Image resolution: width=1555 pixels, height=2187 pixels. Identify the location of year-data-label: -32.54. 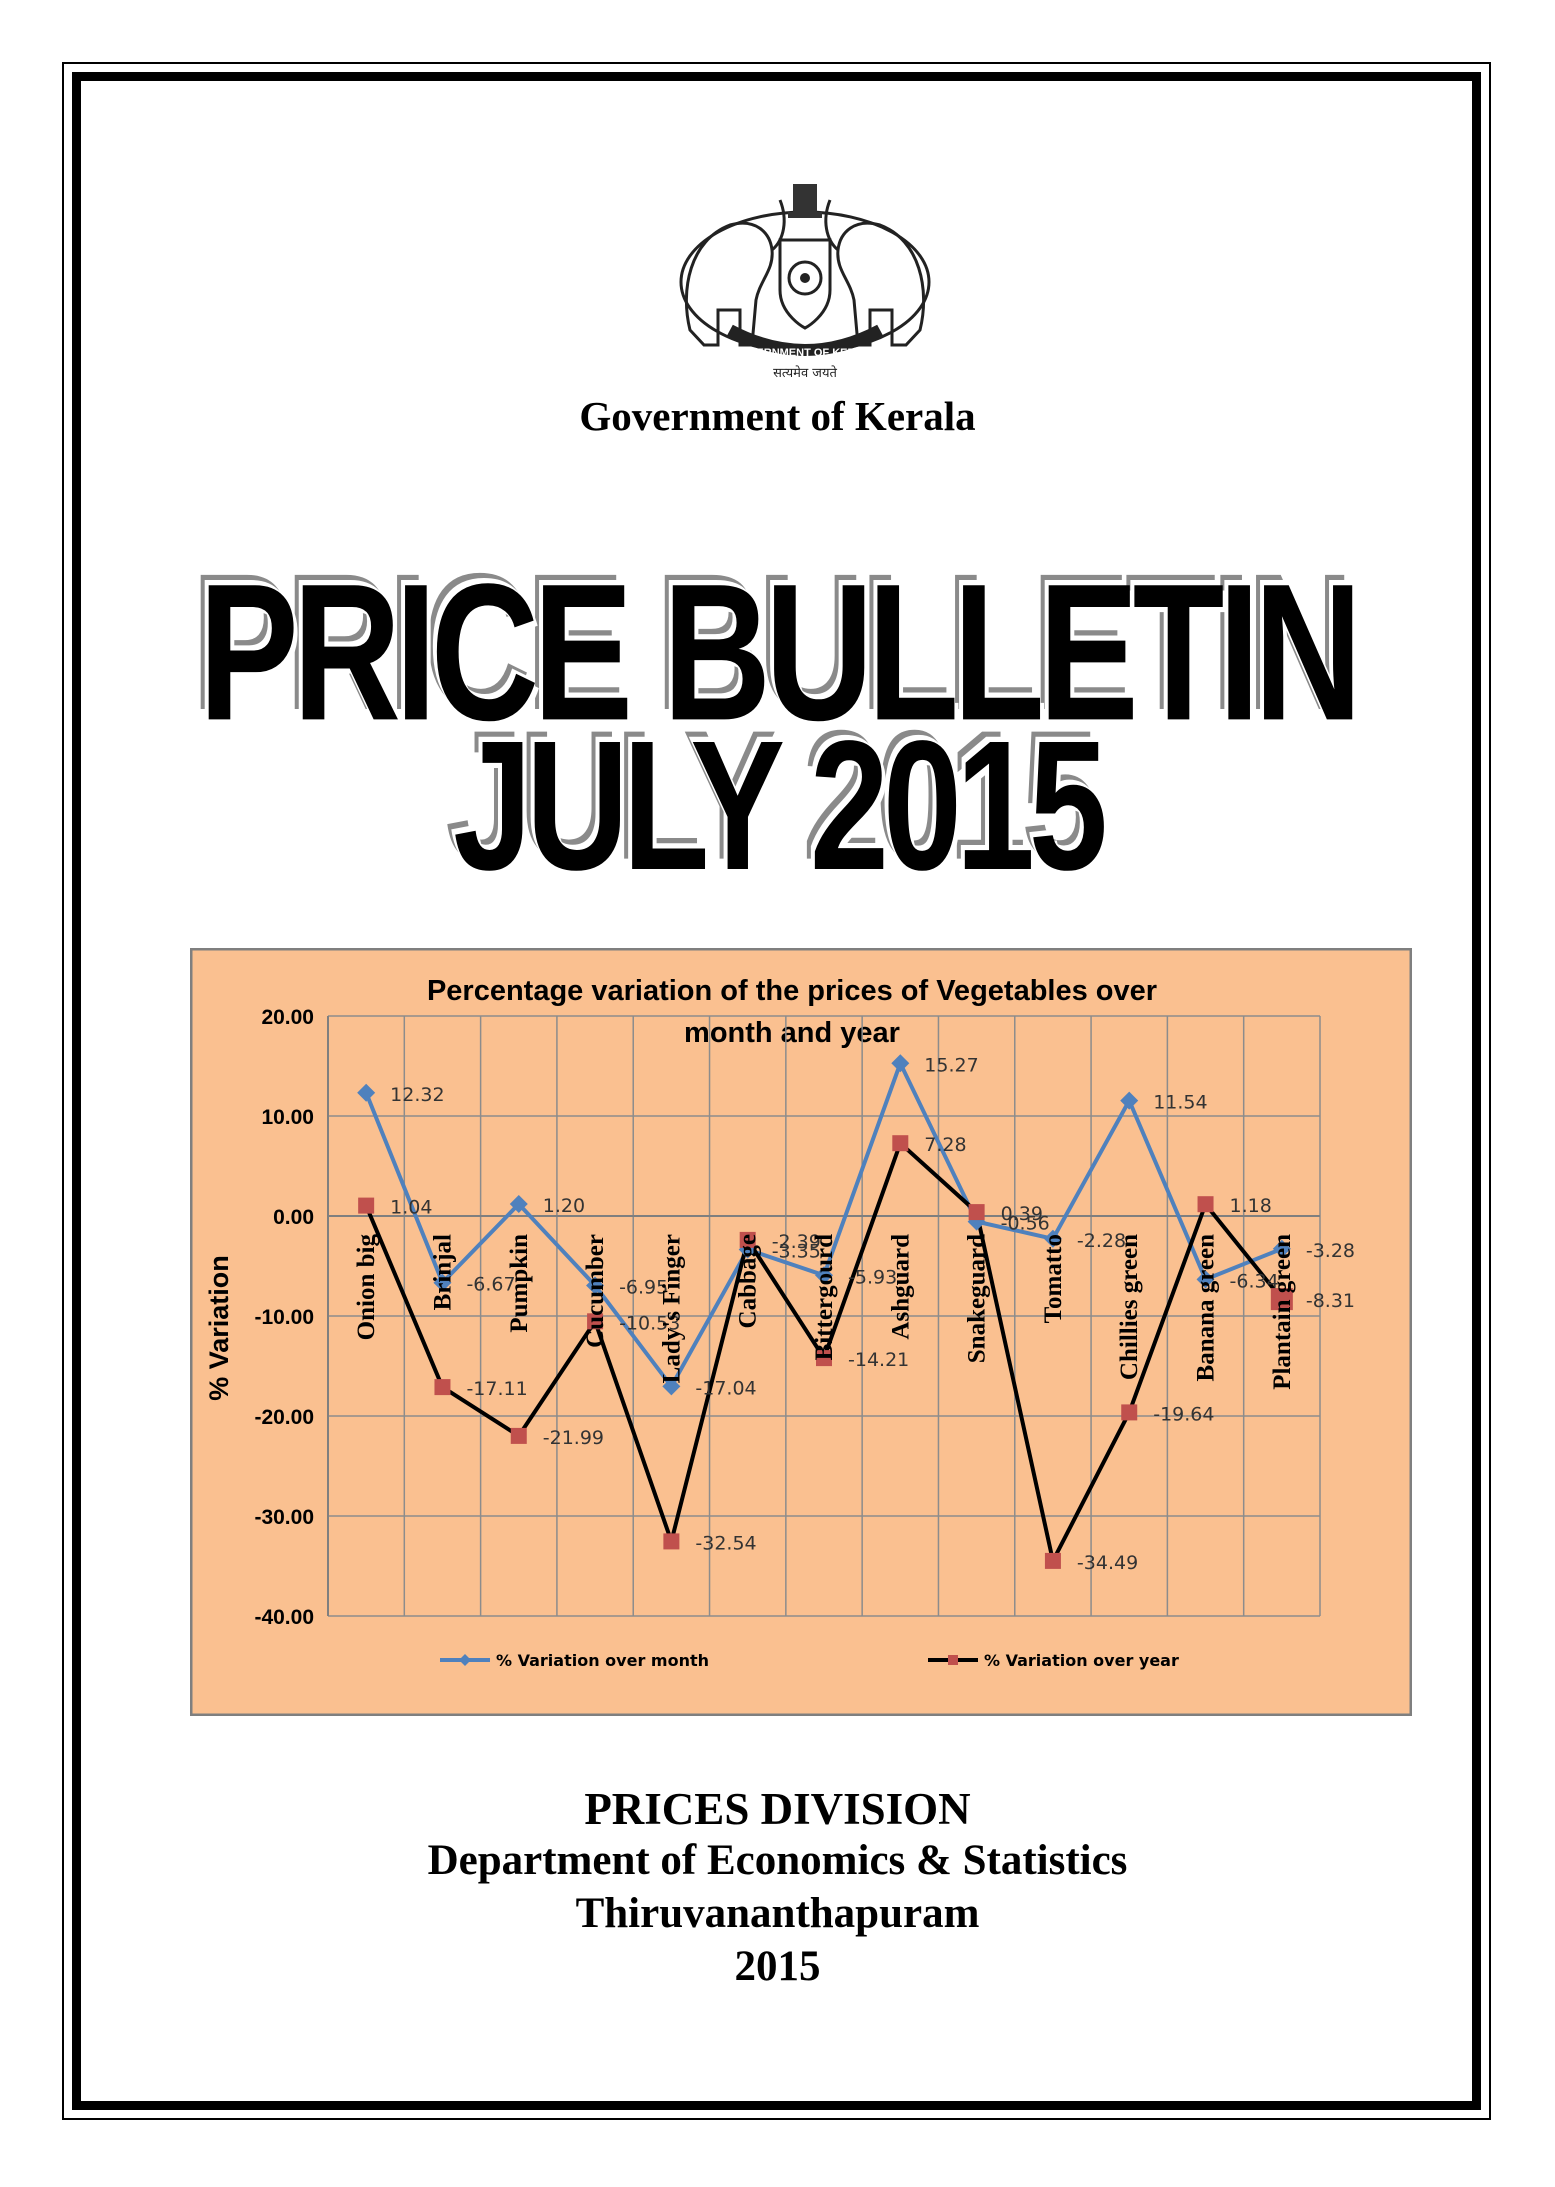
(725, 1543).